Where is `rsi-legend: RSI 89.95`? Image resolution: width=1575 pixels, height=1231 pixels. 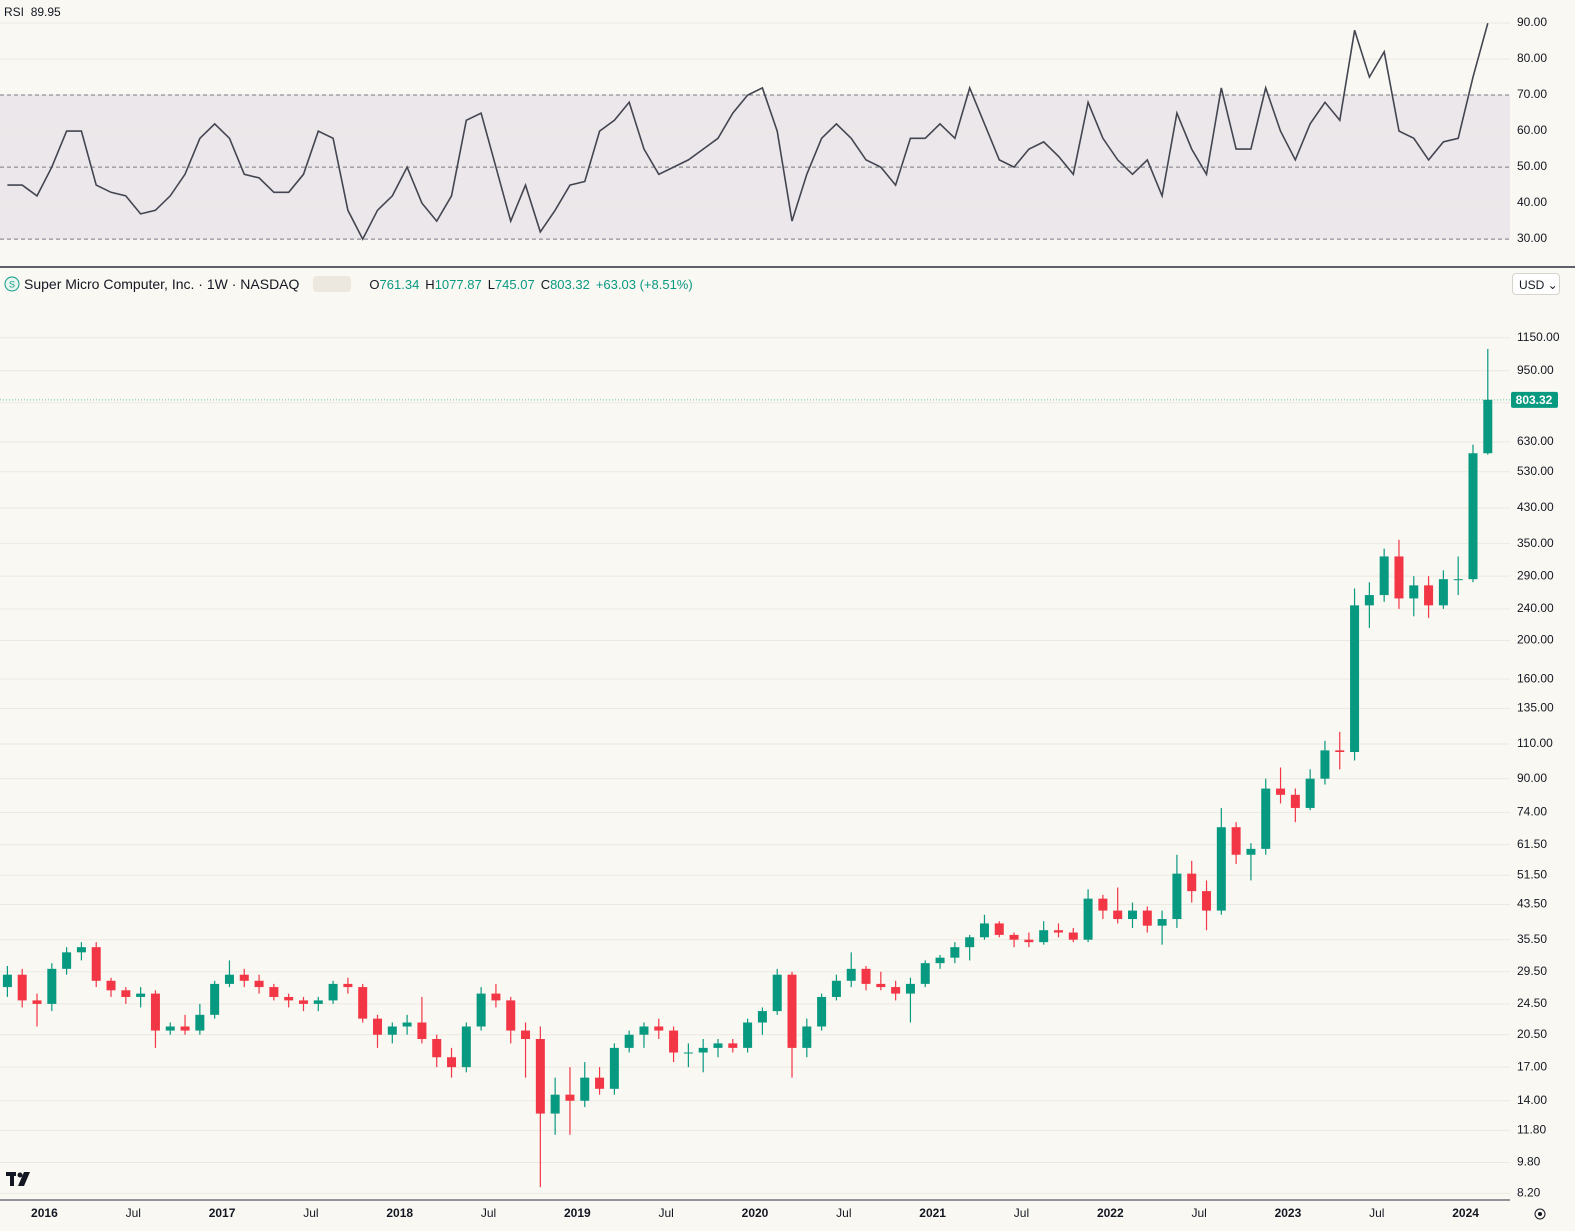
rsi-legend: RSI 89.95 is located at coordinates (32, 12).